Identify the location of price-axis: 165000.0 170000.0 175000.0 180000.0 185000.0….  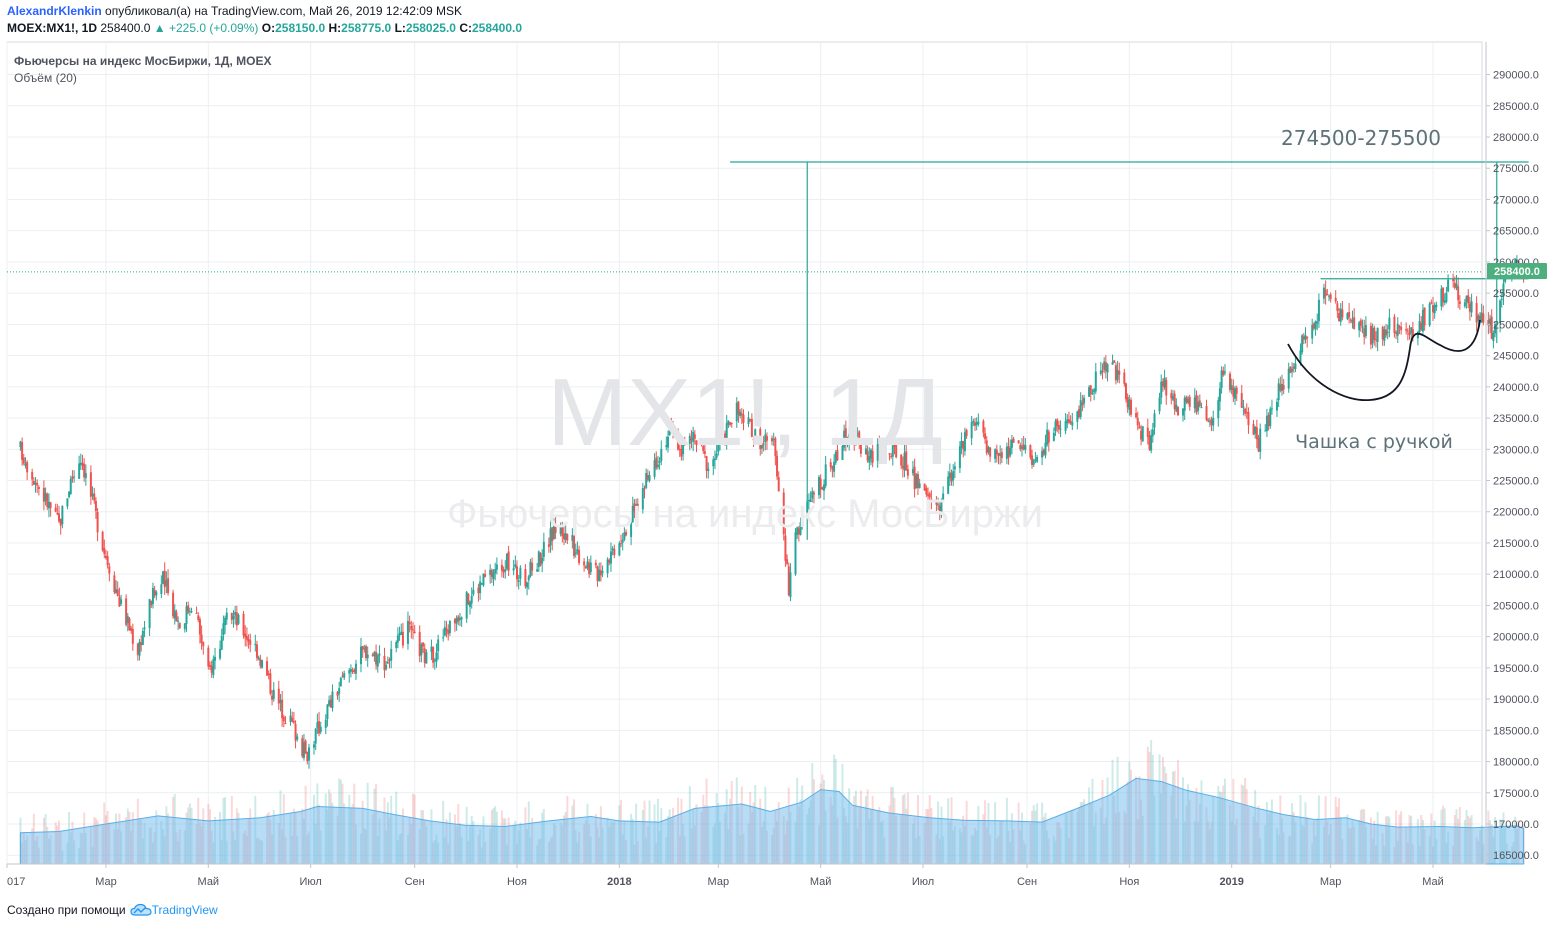
(1512, 453).